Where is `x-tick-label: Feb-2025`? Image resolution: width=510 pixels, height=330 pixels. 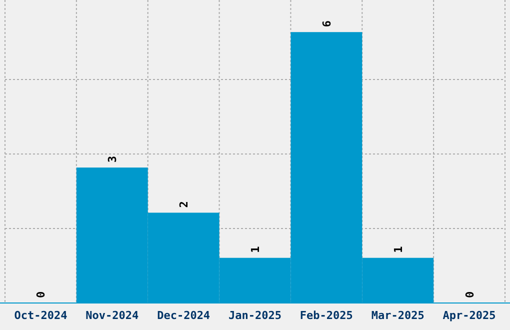 x-tick-label: Feb-2025 is located at coordinates (326, 315).